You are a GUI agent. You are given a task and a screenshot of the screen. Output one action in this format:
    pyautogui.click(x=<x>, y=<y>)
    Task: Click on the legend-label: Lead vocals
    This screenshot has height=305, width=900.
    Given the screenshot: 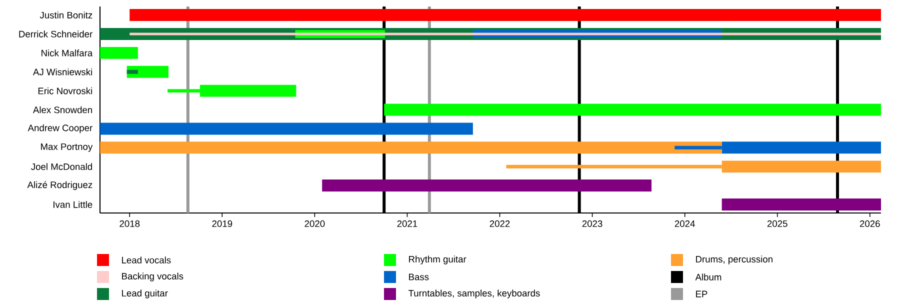 What is the action you would take?
    pyautogui.click(x=146, y=260)
    